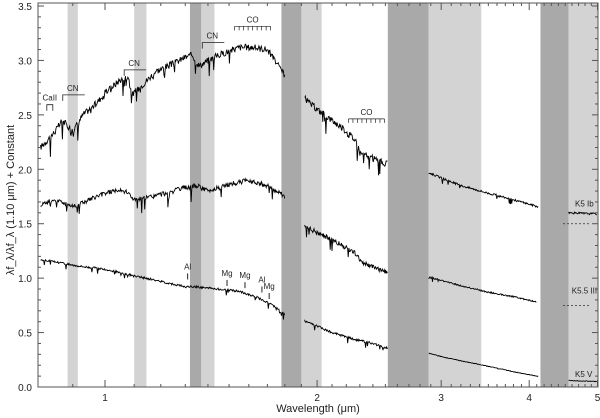 The image size is (600, 418). What do you see at coordinates (49, 98) in the screenshot?
I see `annotation-label: CaII` at bounding box center [49, 98].